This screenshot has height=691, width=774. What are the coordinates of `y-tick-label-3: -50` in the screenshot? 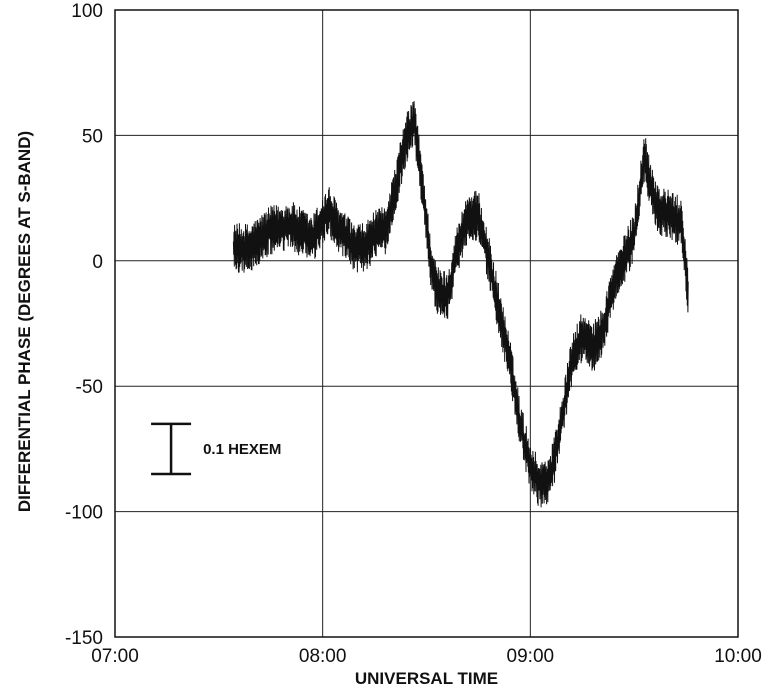 It's located at (89, 387).